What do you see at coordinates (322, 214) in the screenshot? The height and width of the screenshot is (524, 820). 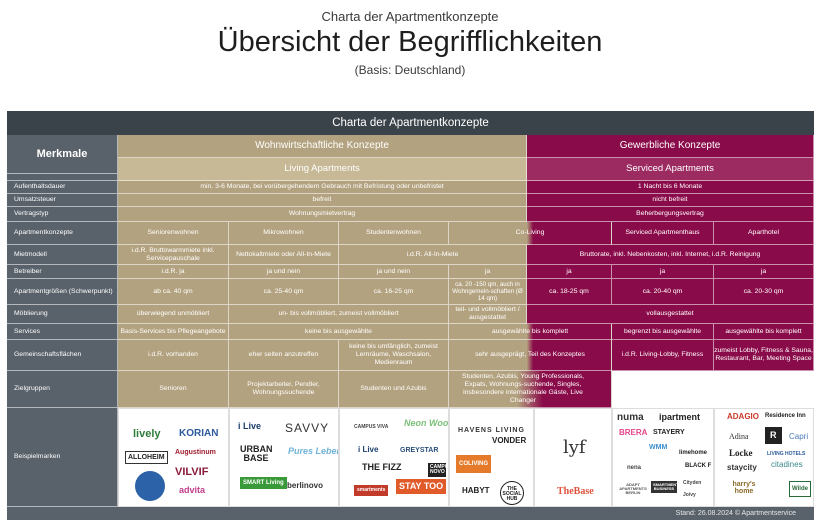 I see `vertragstyp-living: Wohnungsmietvertrag` at bounding box center [322, 214].